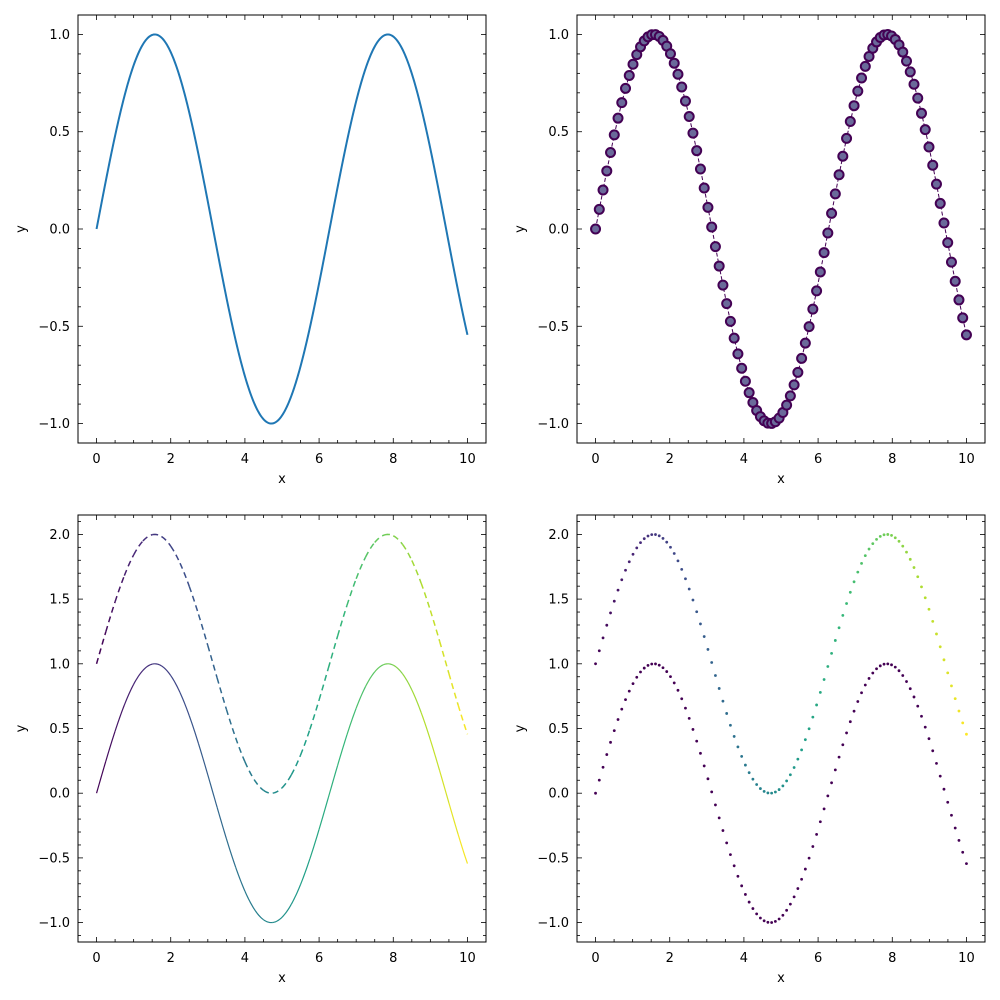  What do you see at coordinates (467, 459) in the screenshot?
I see `x-tick-label: 10` at bounding box center [467, 459].